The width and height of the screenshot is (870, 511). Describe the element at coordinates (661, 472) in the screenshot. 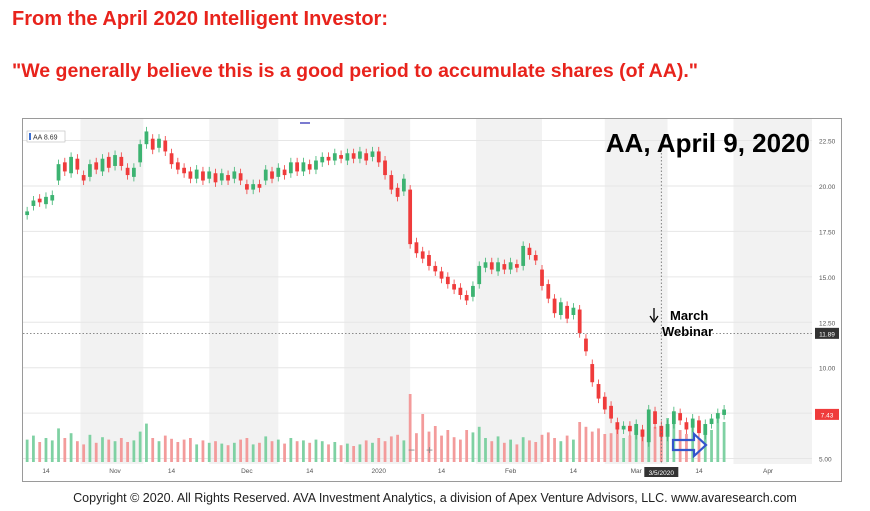

I see `date-tag-box` at that location.